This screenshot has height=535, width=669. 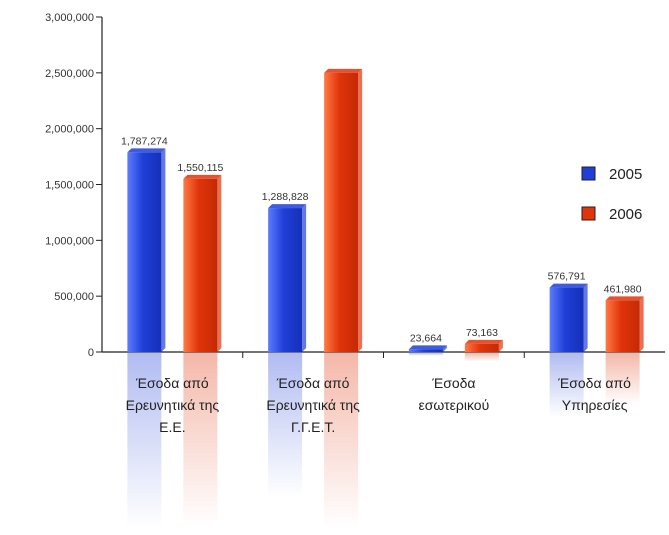 I want to click on legend: 2005 2006, so click(x=611, y=194).